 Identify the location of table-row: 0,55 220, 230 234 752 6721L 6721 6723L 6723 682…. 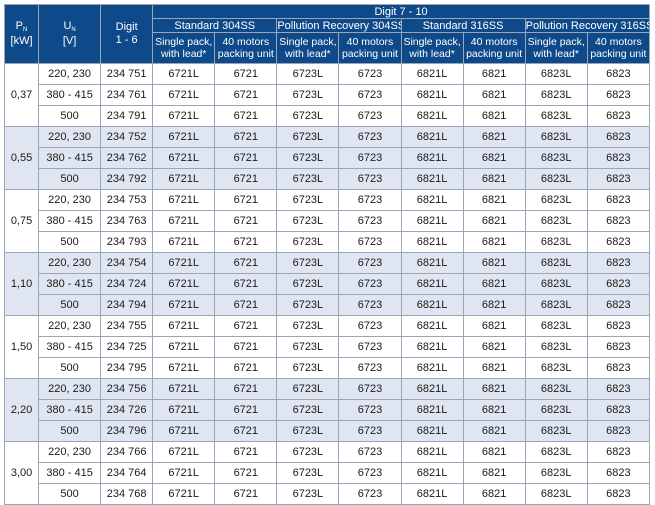
(327, 158).